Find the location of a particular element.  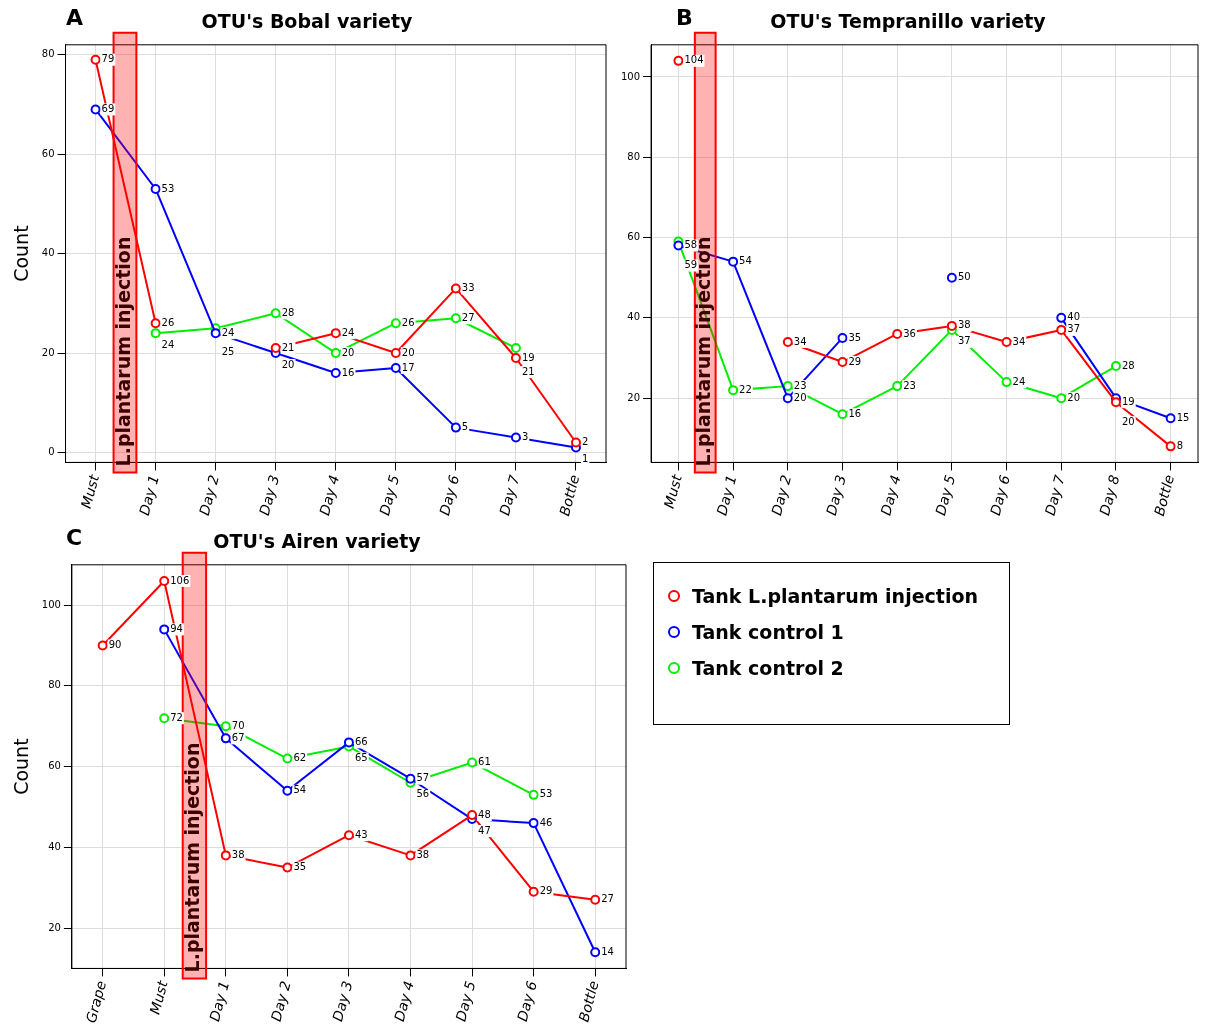

data-label: 65 is located at coordinates (361, 758).